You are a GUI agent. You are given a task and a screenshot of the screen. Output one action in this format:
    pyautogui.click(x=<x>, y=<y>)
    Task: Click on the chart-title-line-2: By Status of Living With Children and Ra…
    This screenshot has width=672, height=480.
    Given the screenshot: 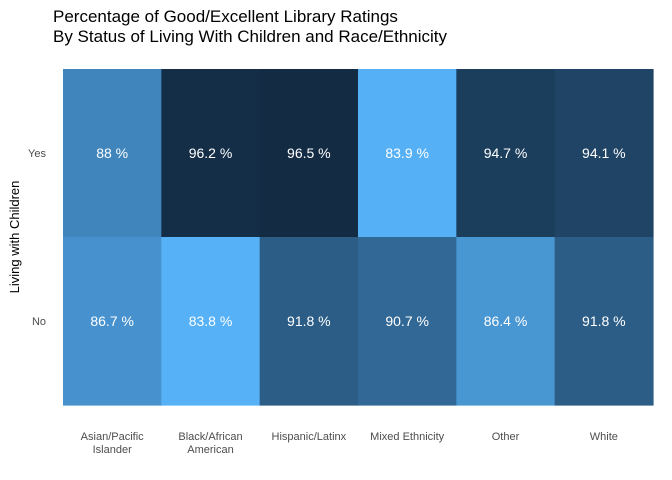 What is the action you would take?
    pyautogui.click(x=250, y=36)
    